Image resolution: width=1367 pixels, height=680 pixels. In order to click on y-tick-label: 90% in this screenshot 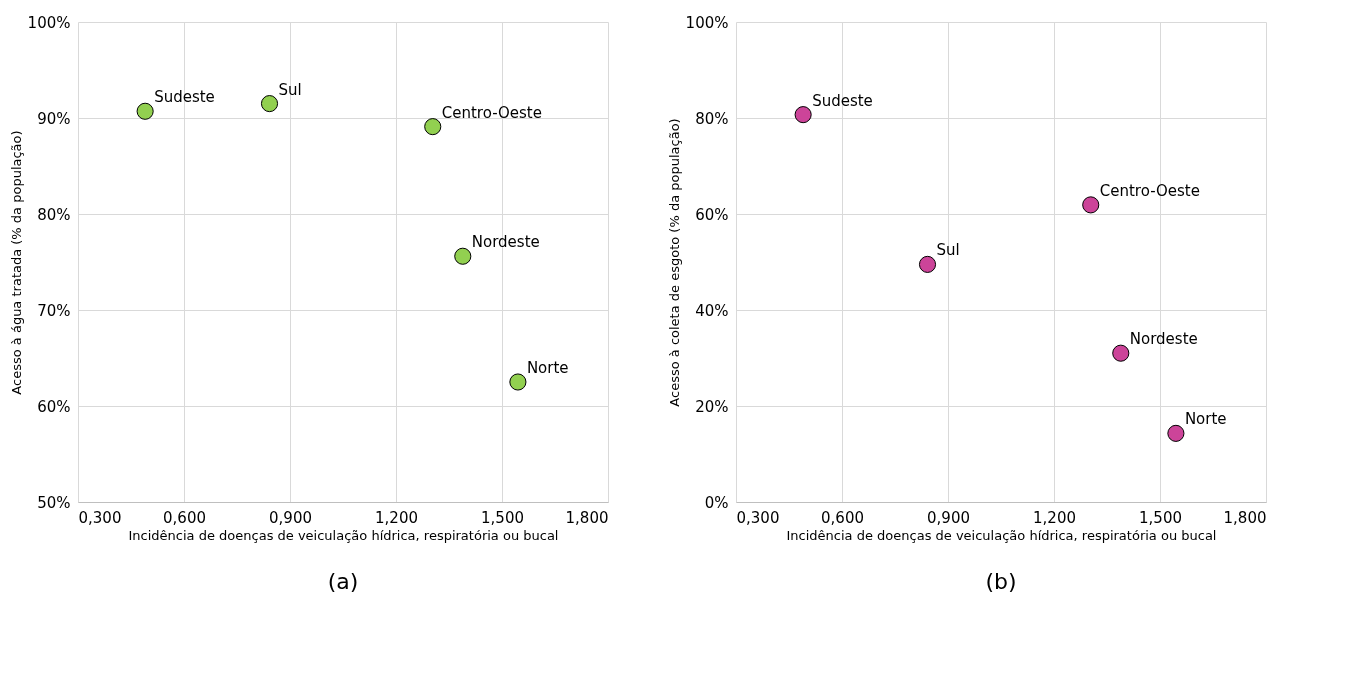, I will do `click(54, 118)`.